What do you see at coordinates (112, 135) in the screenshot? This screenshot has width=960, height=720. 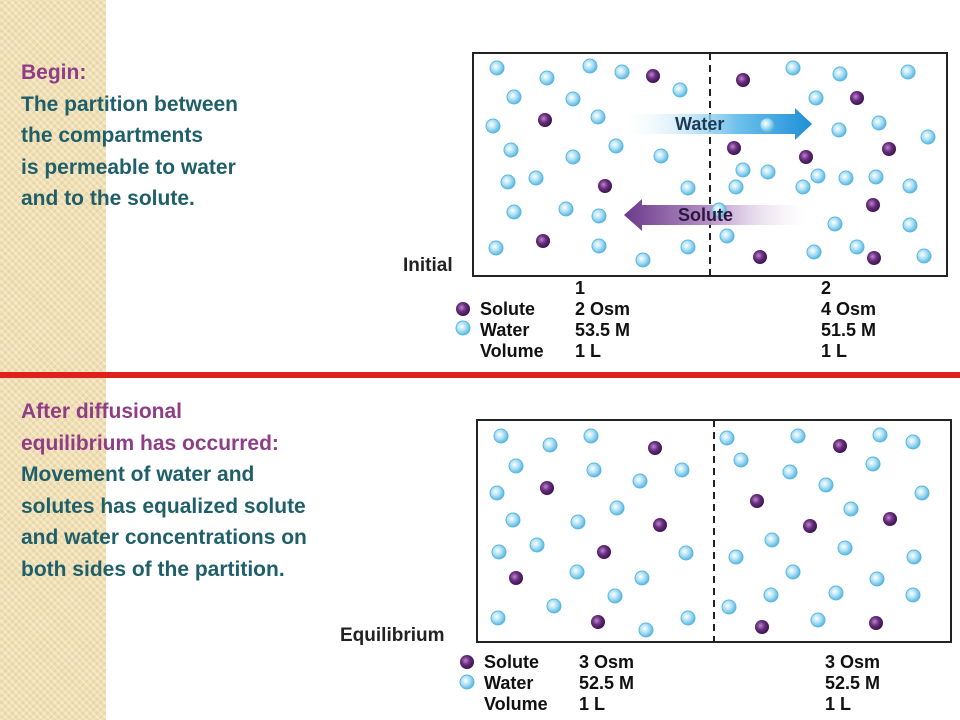 I see `initial-line: the compartments` at bounding box center [112, 135].